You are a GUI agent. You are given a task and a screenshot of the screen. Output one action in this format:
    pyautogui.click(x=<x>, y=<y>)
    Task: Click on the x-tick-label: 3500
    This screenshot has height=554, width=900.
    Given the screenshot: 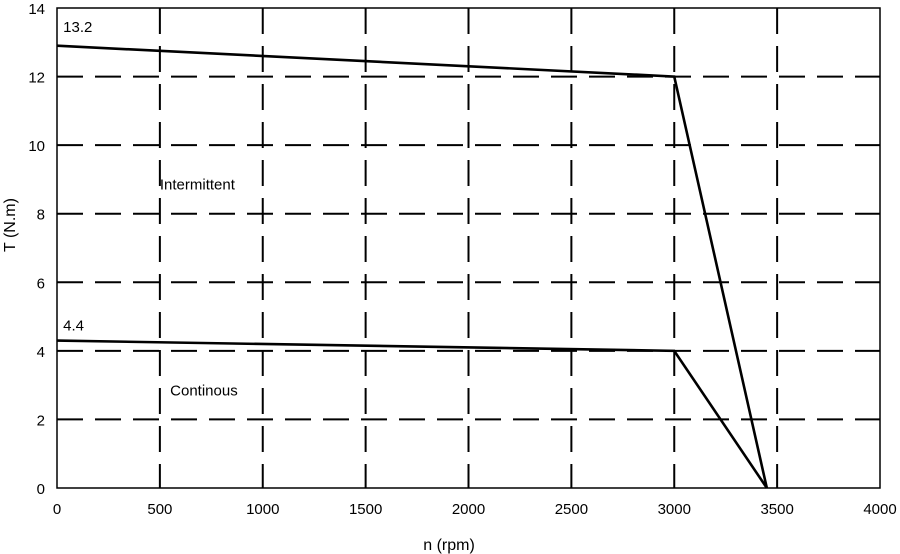 What is the action you would take?
    pyautogui.click(x=776, y=509)
    